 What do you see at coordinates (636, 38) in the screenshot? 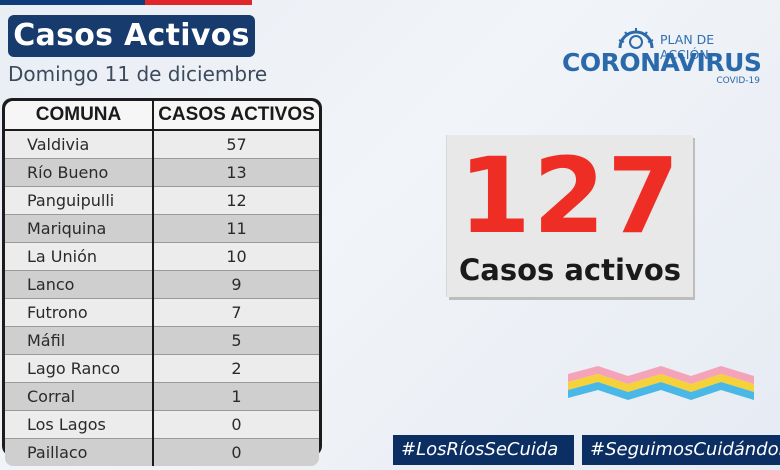
I see `virus-icon` at bounding box center [636, 38].